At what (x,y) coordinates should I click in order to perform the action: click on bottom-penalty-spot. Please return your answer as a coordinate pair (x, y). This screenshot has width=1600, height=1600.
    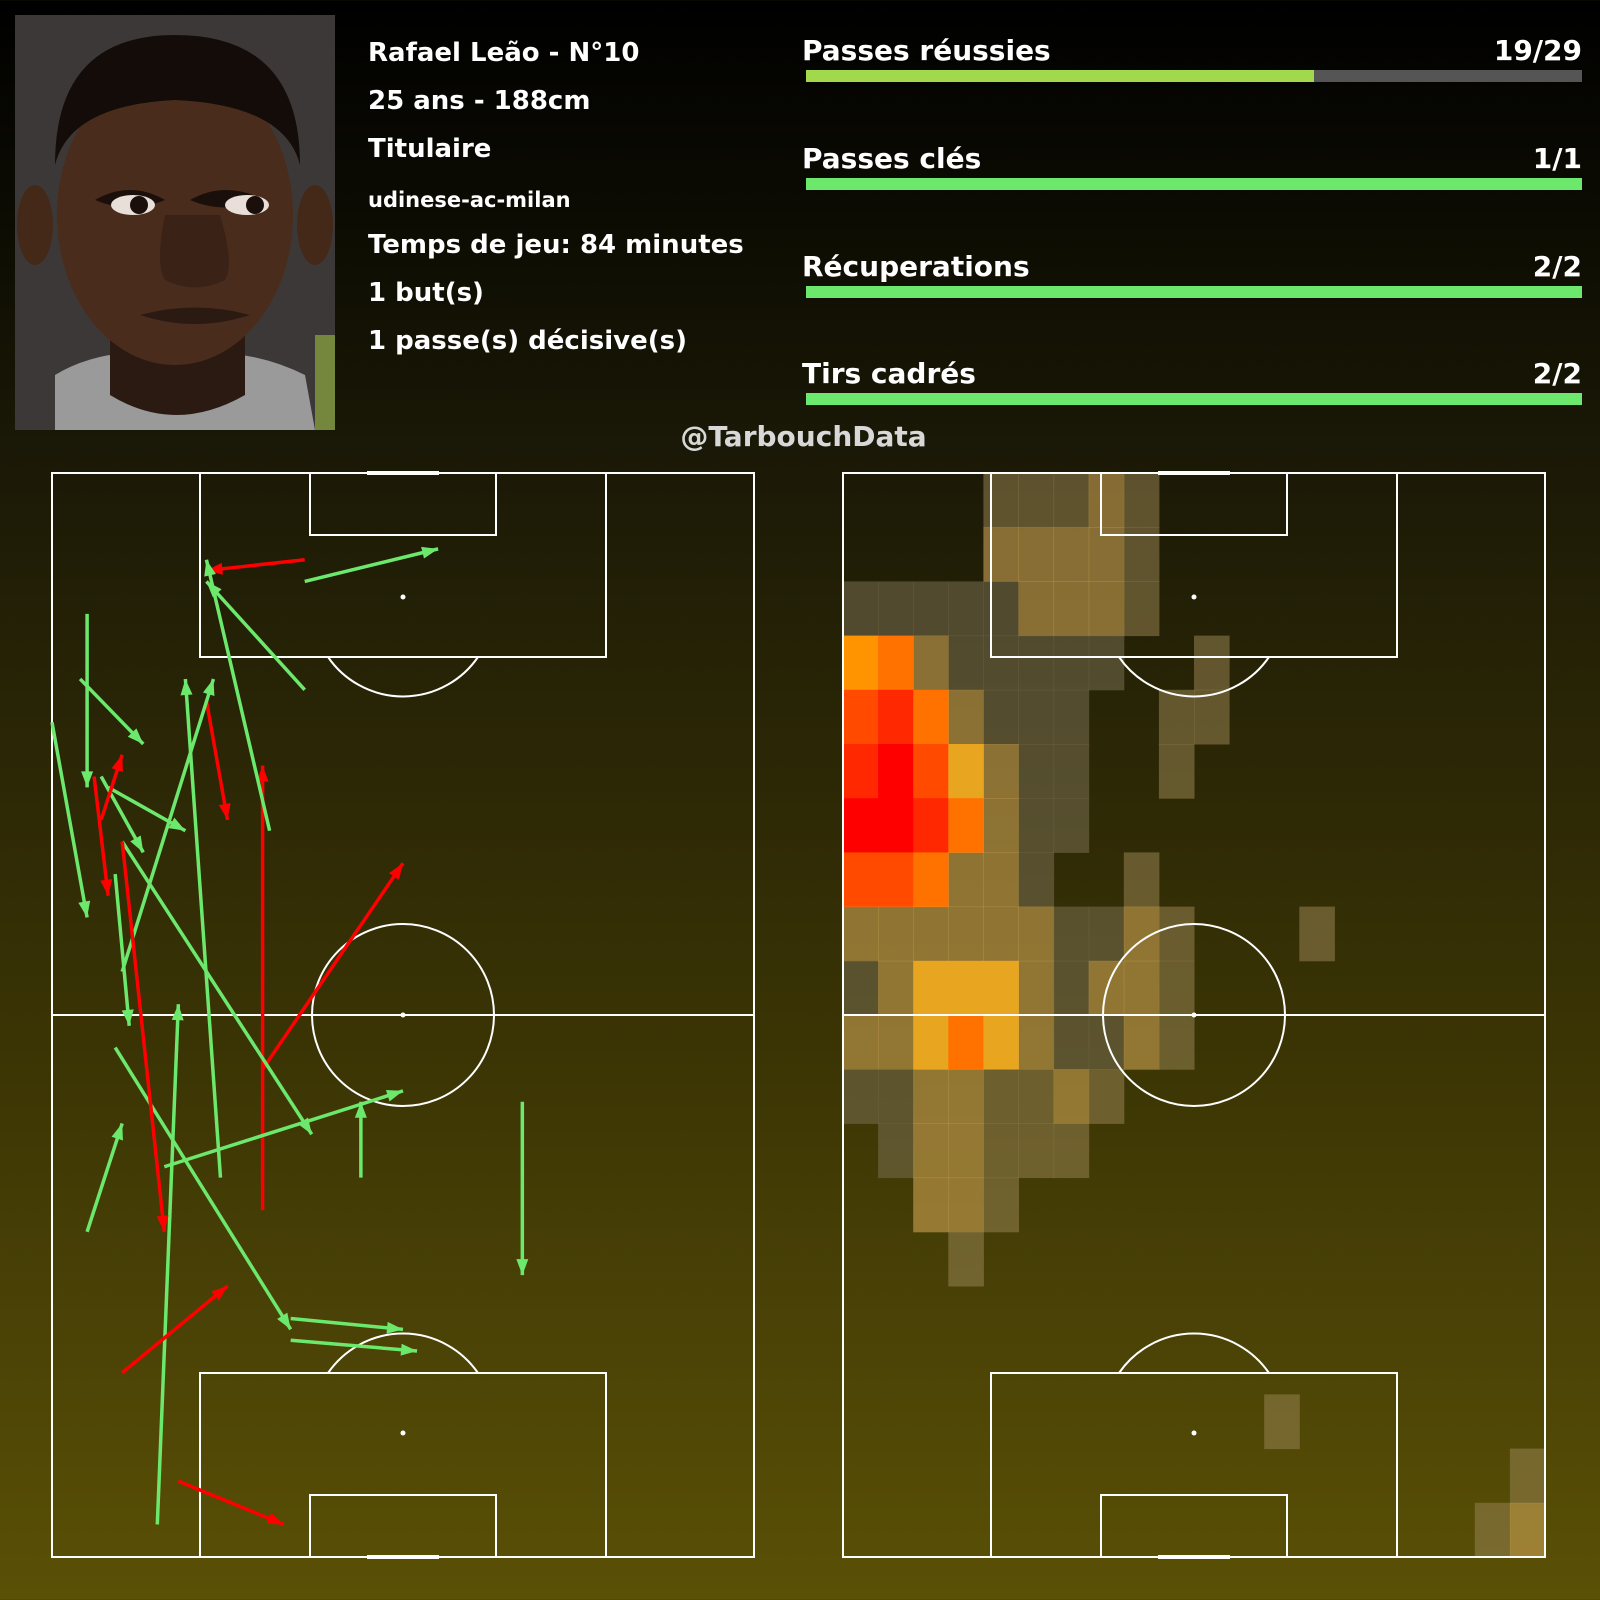
    Looking at the image, I should click on (1194, 1433).